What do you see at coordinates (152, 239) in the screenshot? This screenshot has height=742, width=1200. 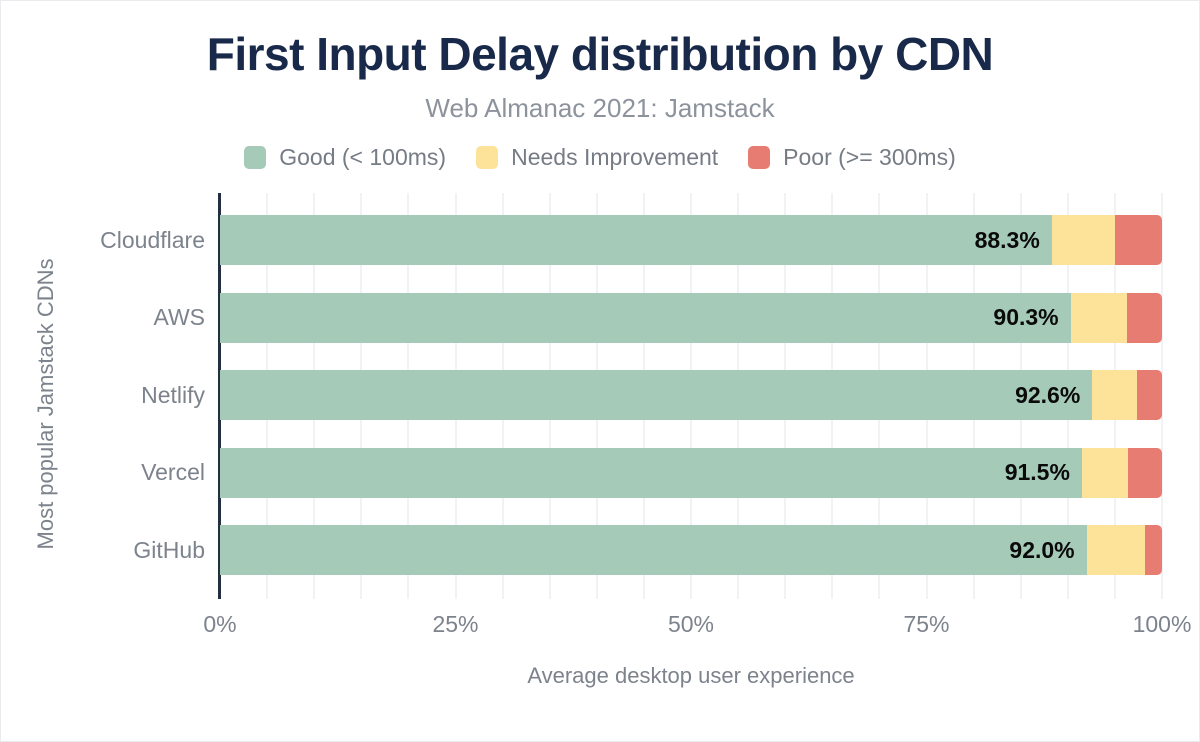 I see `category-label: Cloudflare` at bounding box center [152, 239].